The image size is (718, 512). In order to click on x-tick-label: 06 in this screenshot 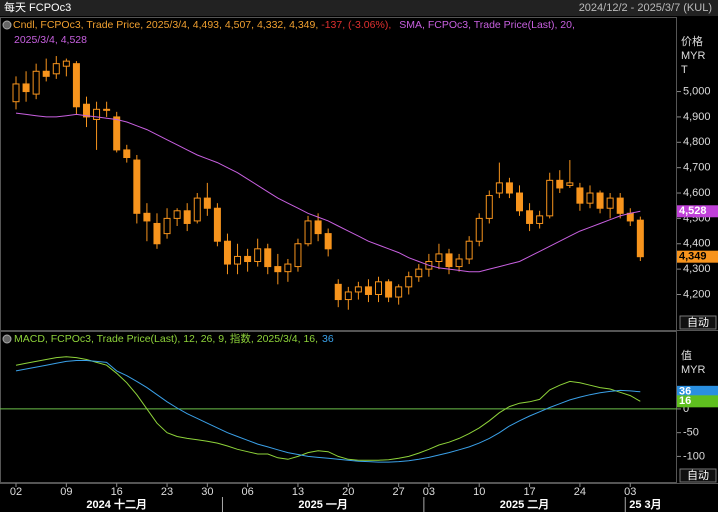, I will do `click(247, 492)`.